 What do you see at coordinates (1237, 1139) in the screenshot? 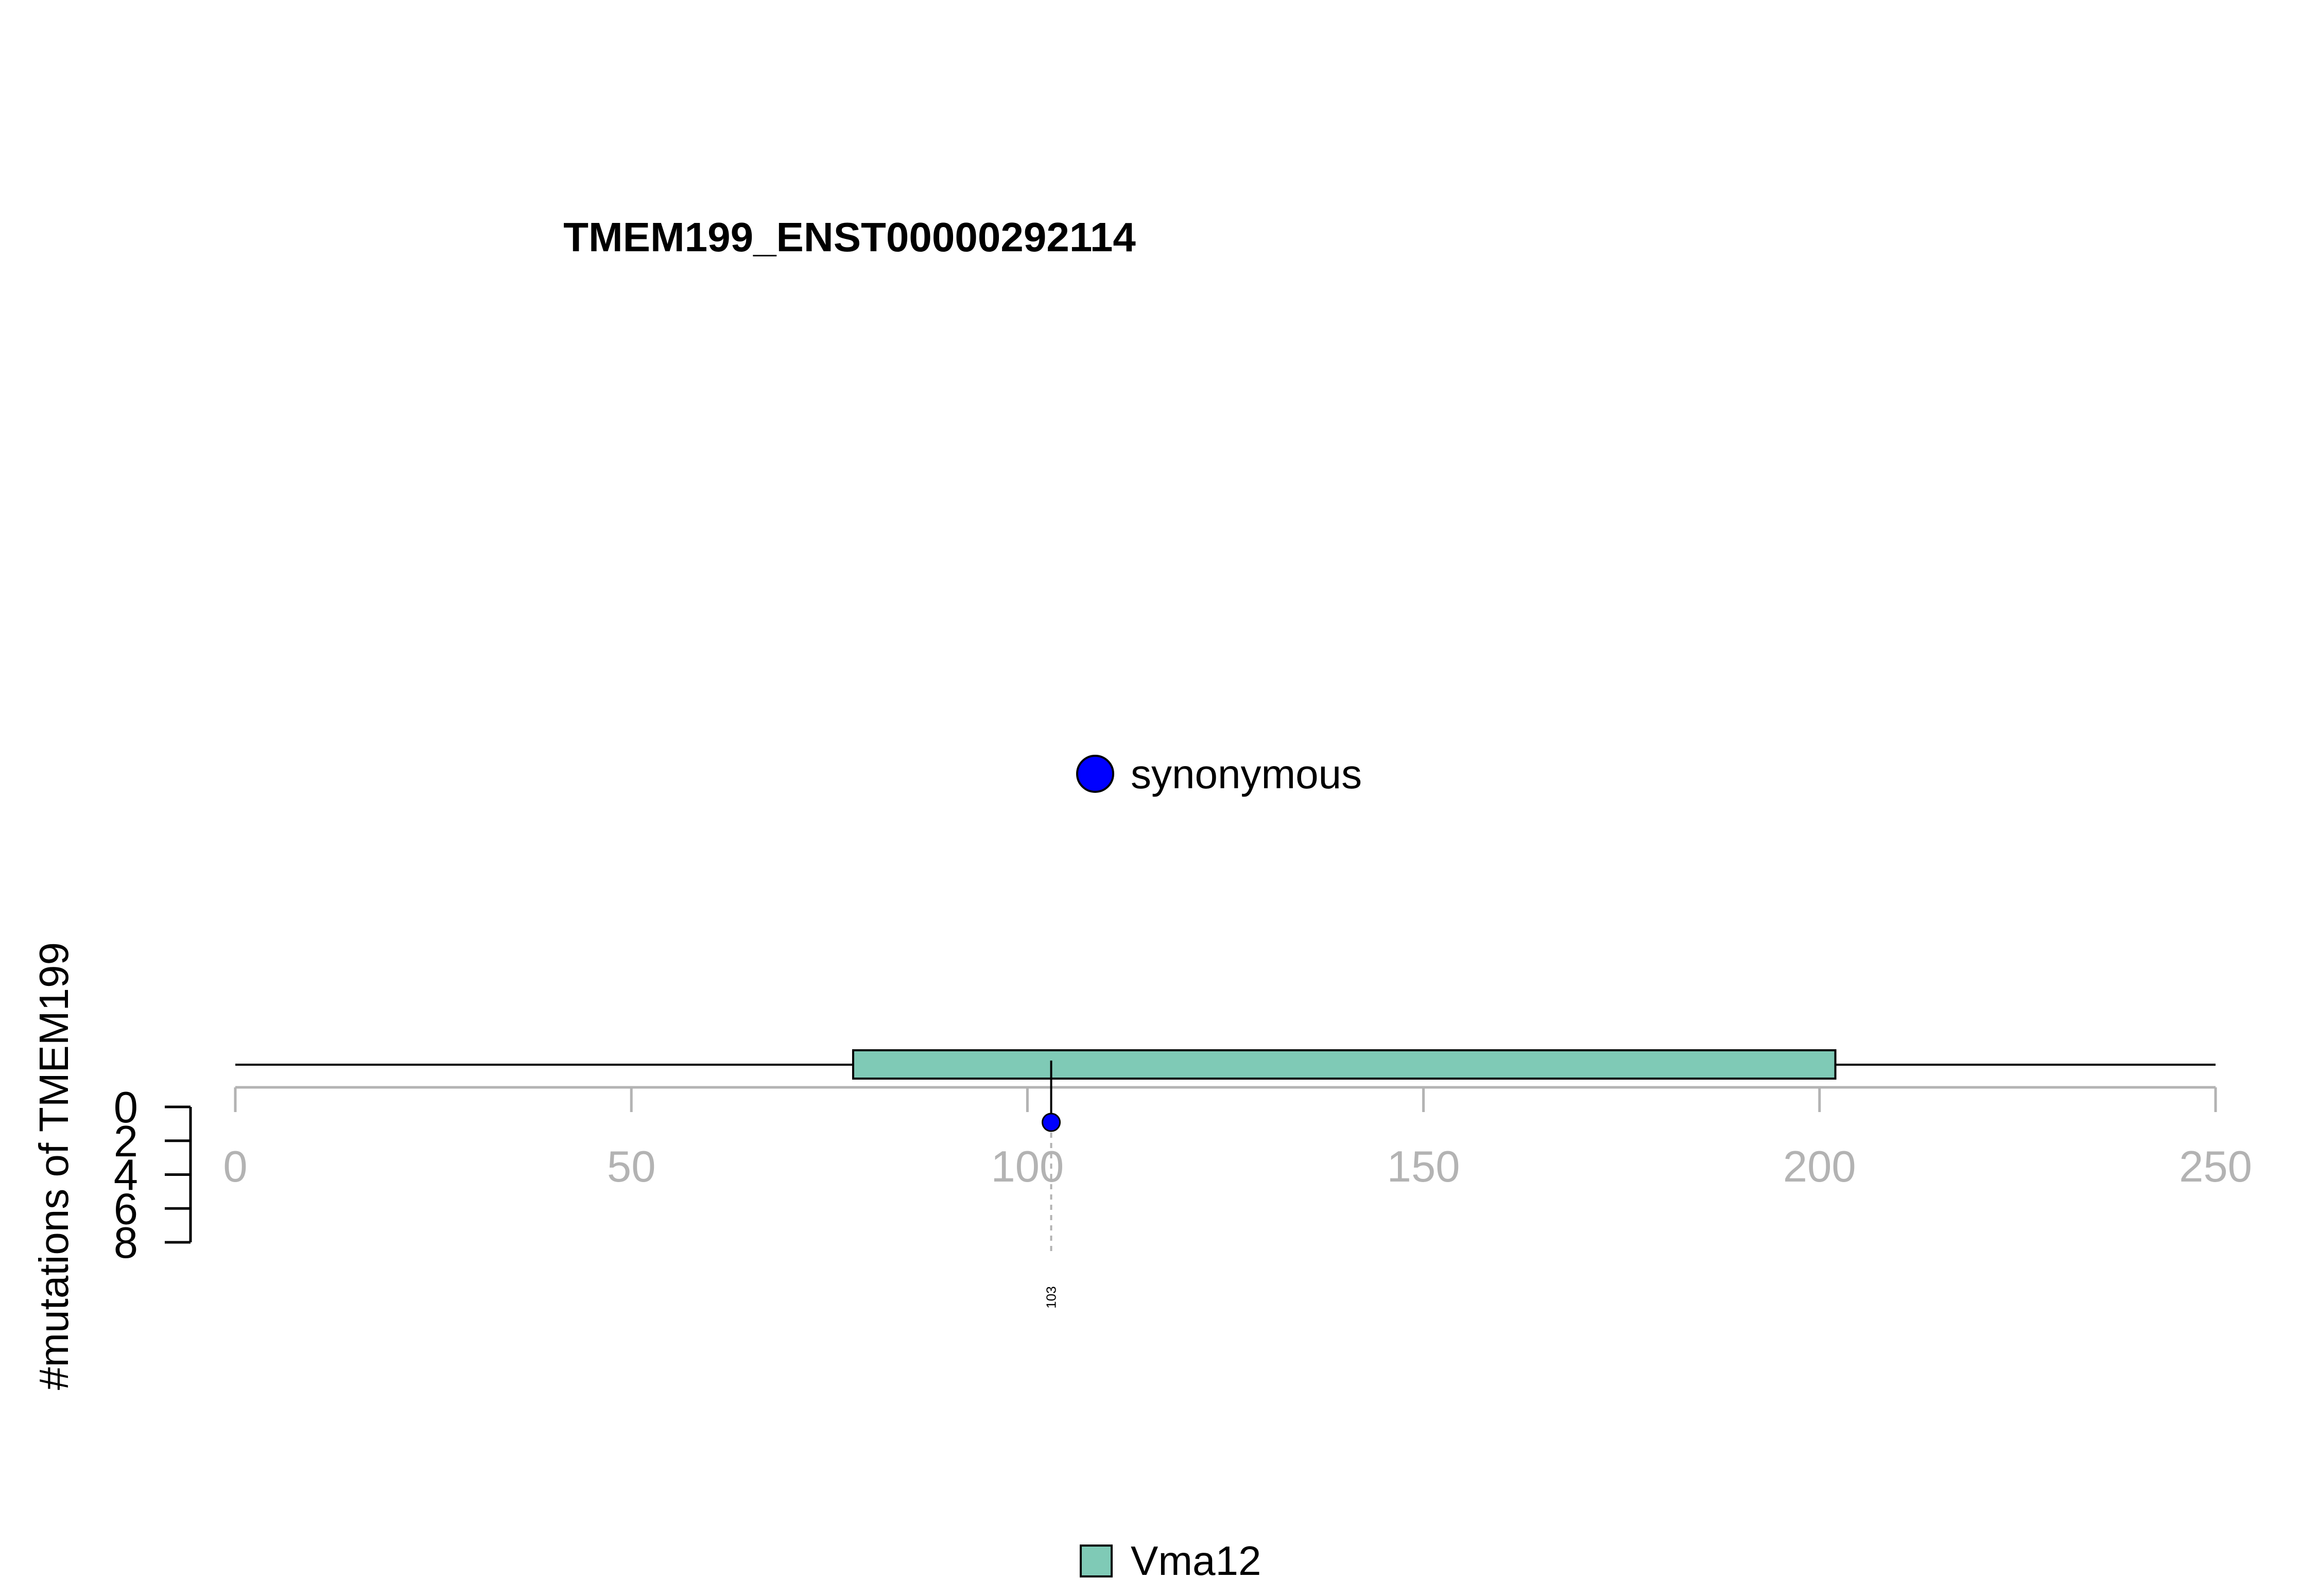
I see `x-axis: 0 50 100 150 200 250` at bounding box center [1237, 1139].